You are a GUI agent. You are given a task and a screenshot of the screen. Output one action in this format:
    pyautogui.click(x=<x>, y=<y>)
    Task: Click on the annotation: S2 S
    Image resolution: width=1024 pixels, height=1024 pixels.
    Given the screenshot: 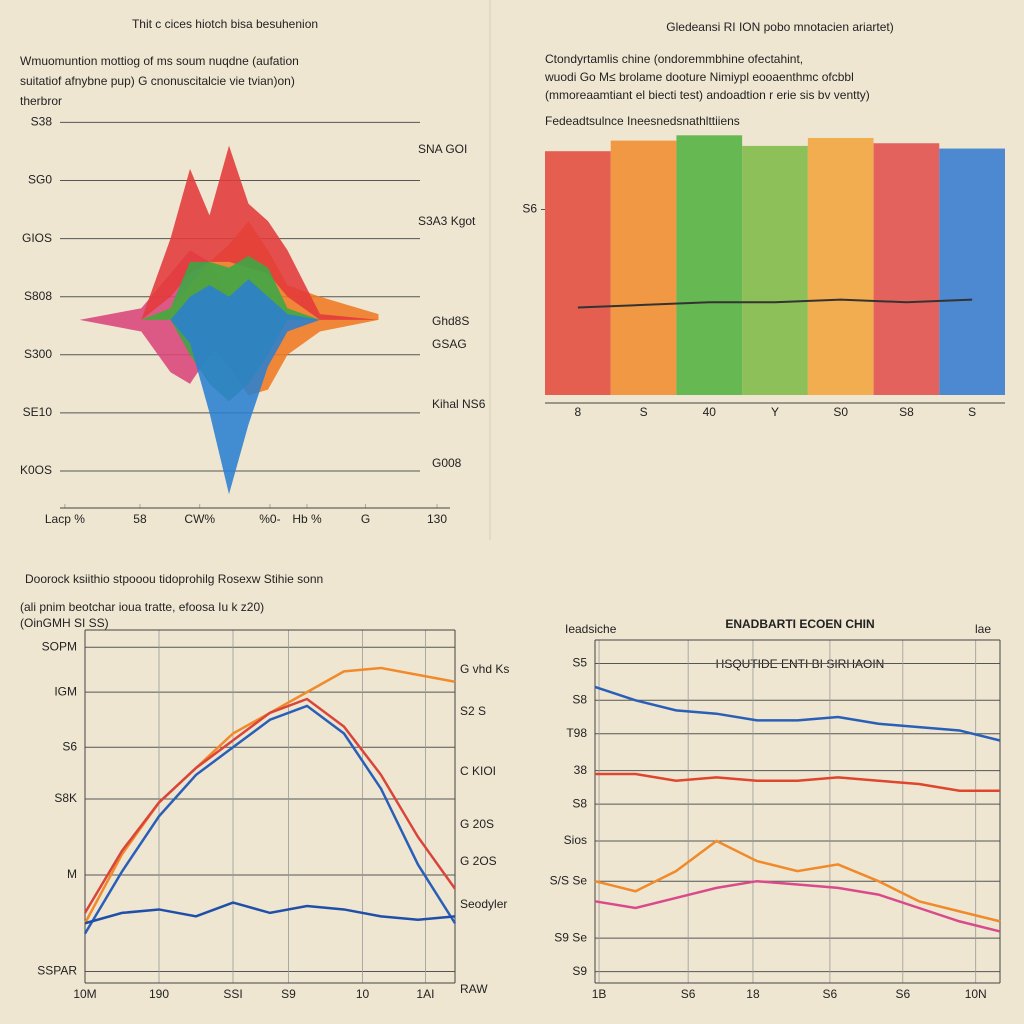 What is the action you would take?
    pyautogui.click(x=473, y=711)
    